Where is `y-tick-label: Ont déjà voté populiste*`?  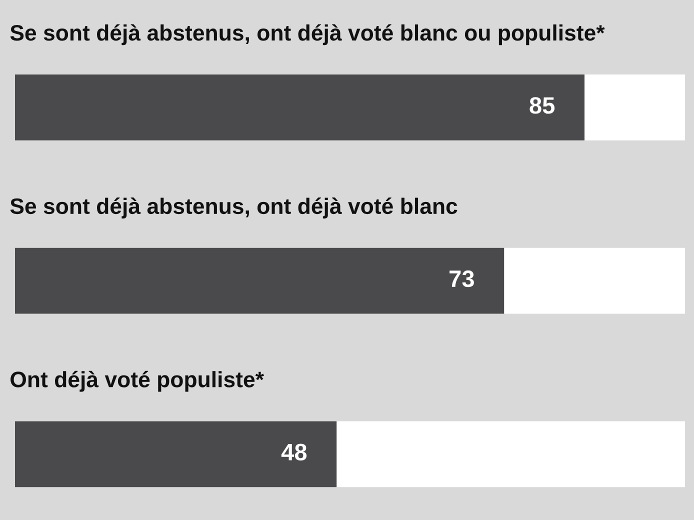 y-tick-label: Ont déjà voté populiste* is located at coordinates (137, 381).